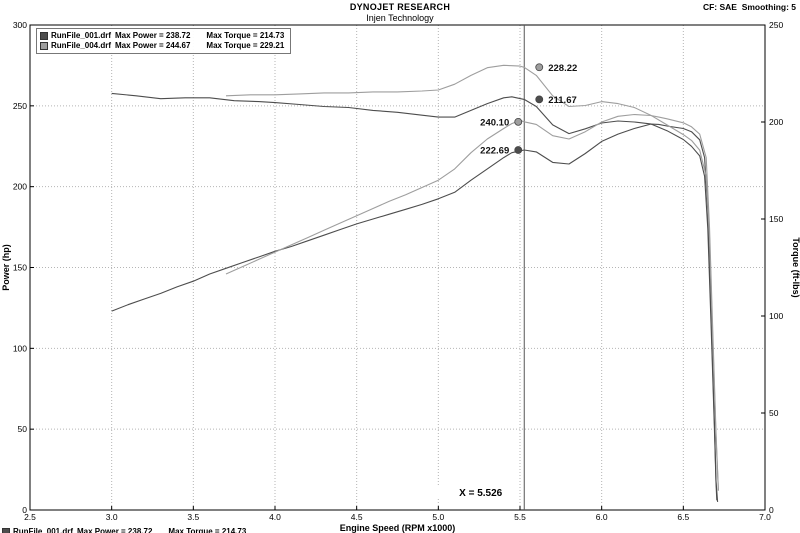  What do you see at coordinates (481, 493) in the screenshot?
I see `cursor-x-label: X = 5.526` at bounding box center [481, 493].